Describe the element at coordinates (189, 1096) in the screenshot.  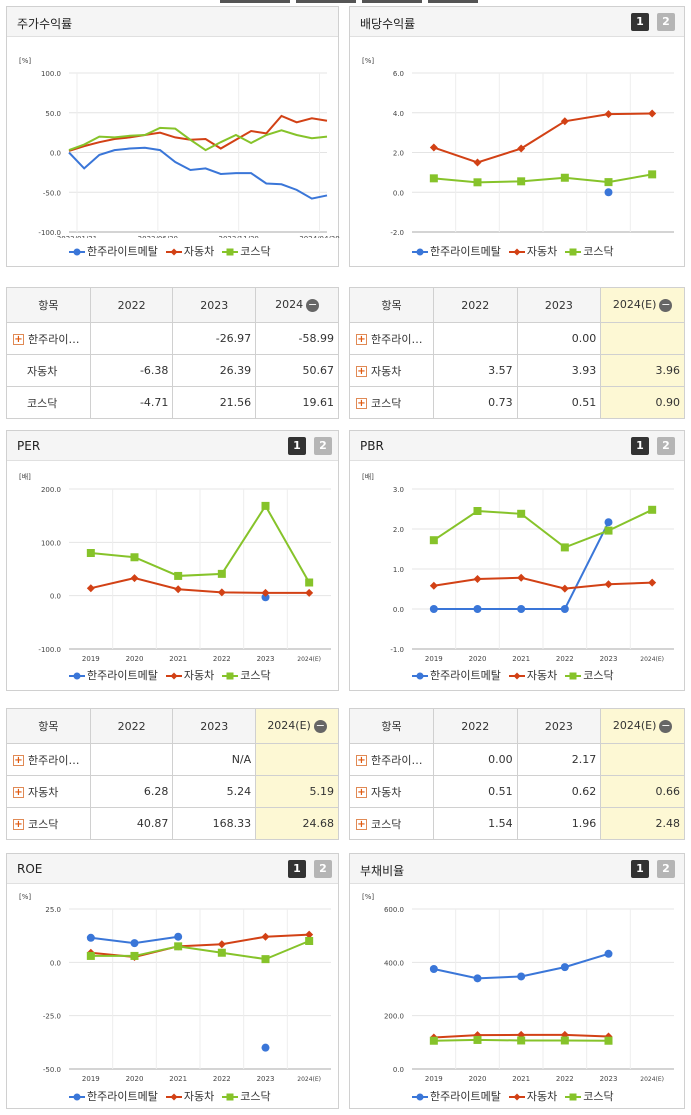
I see `legend-item: 자동차` at that location.